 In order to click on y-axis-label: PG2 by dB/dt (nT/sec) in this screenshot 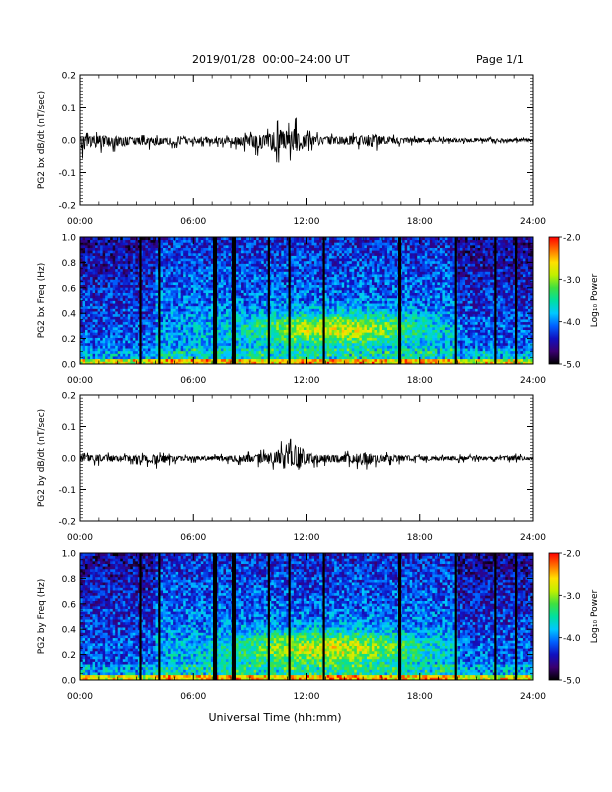, I will do `click(42, 458)`.